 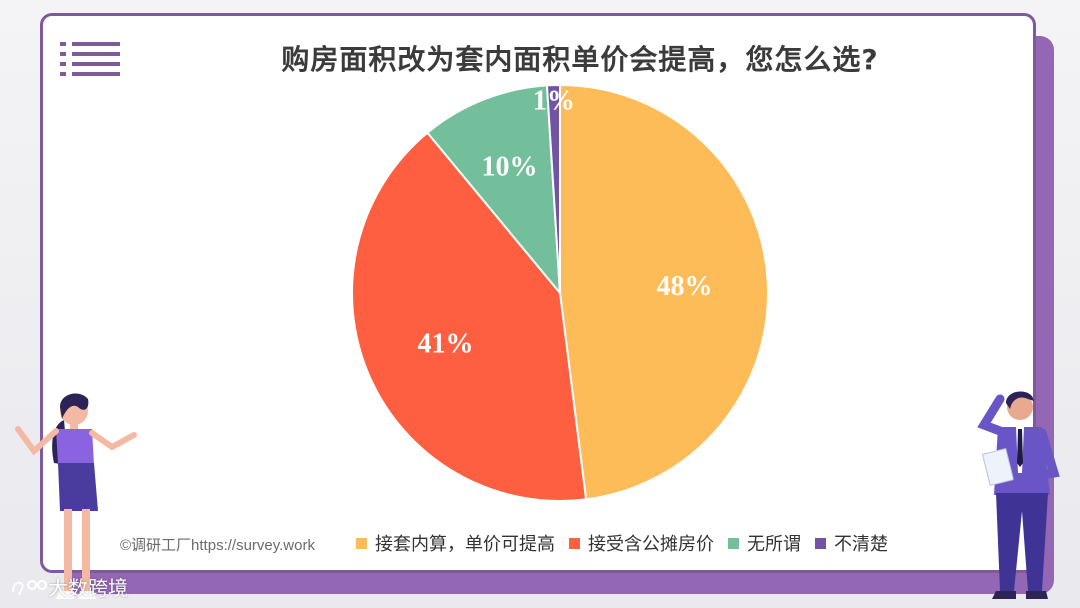 What do you see at coordinates (685, 286) in the screenshot?
I see `slice-data-label: 48%` at bounding box center [685, 286].